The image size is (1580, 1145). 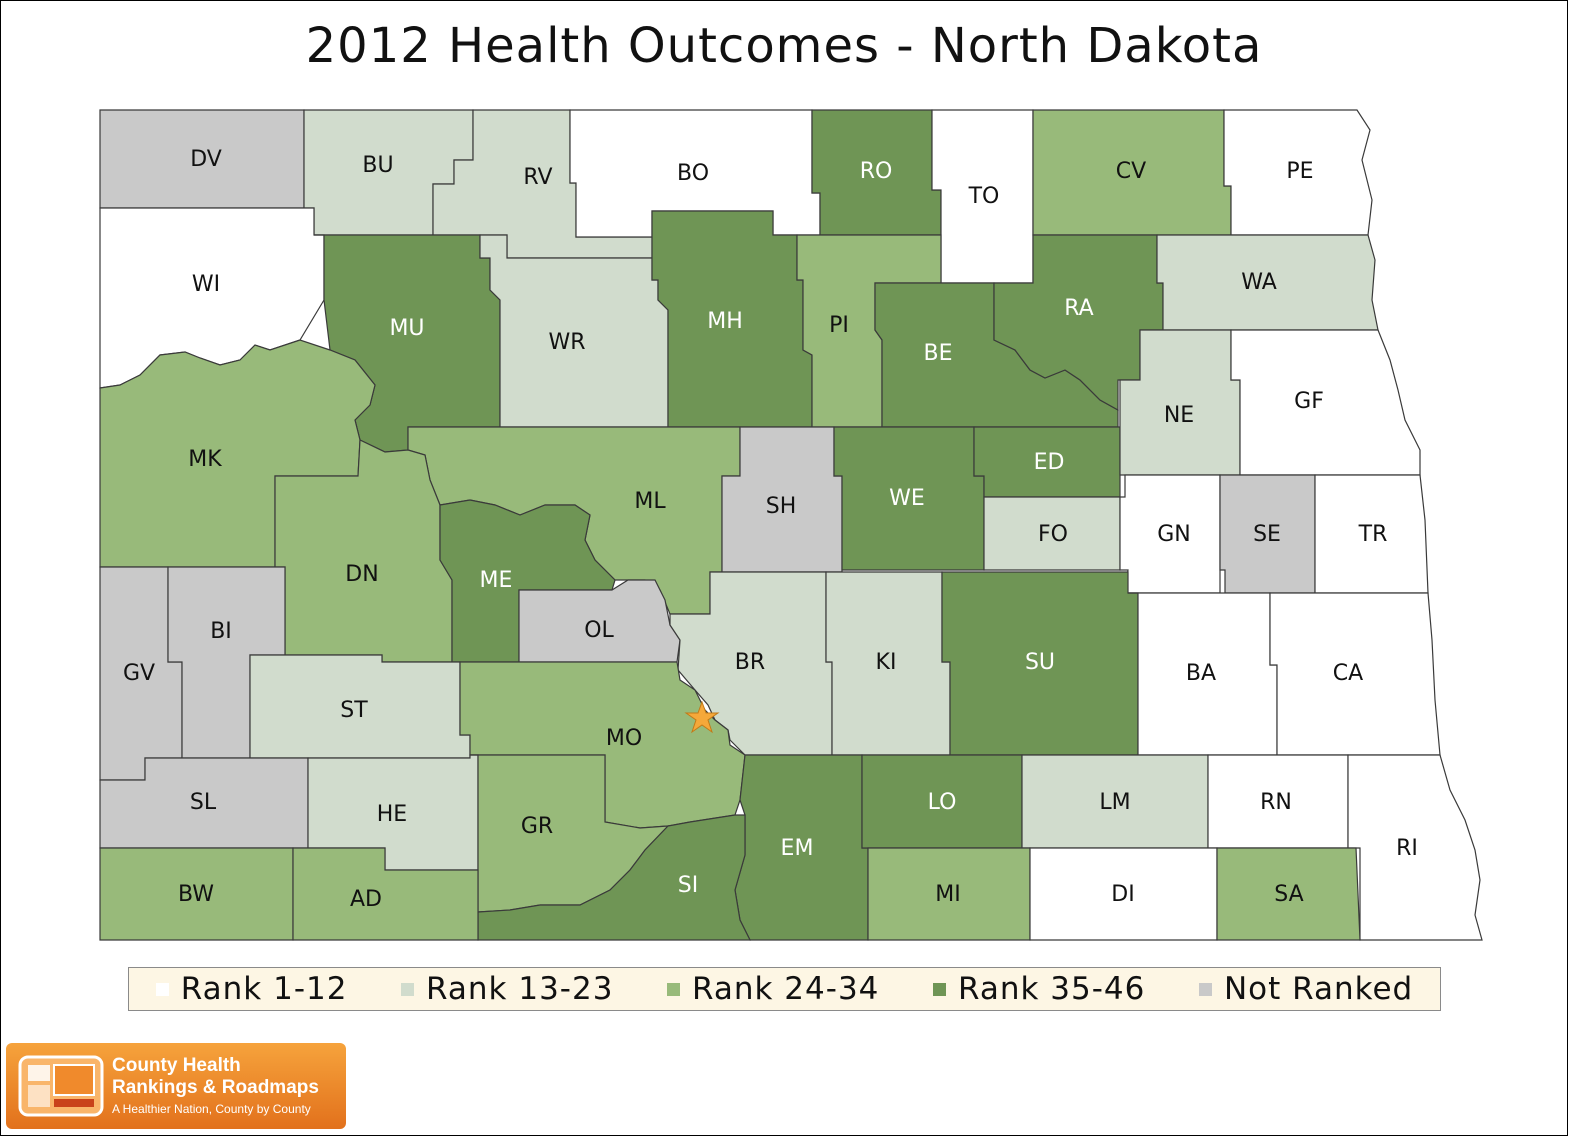 What do you see at coordinates (377, 165) in the screenshot?
I see `county-label-bu: BU` at bounding box center [377, 165].